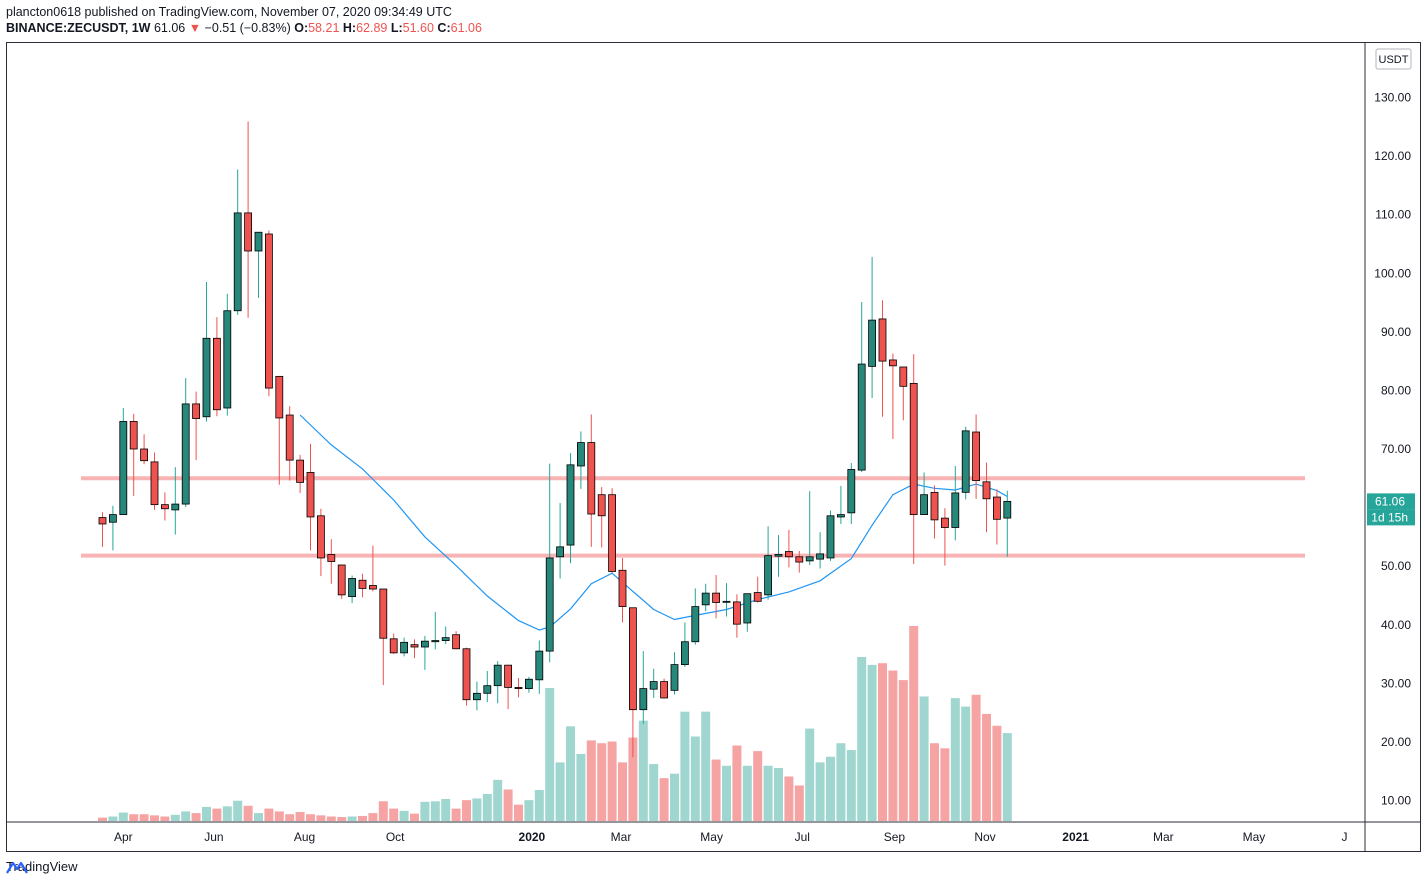 The width and height of the screenshot is (1427, 887). Describe the element at coordinates (418, 28) in the screenshot. I see `low-value: 51.60` at that location.